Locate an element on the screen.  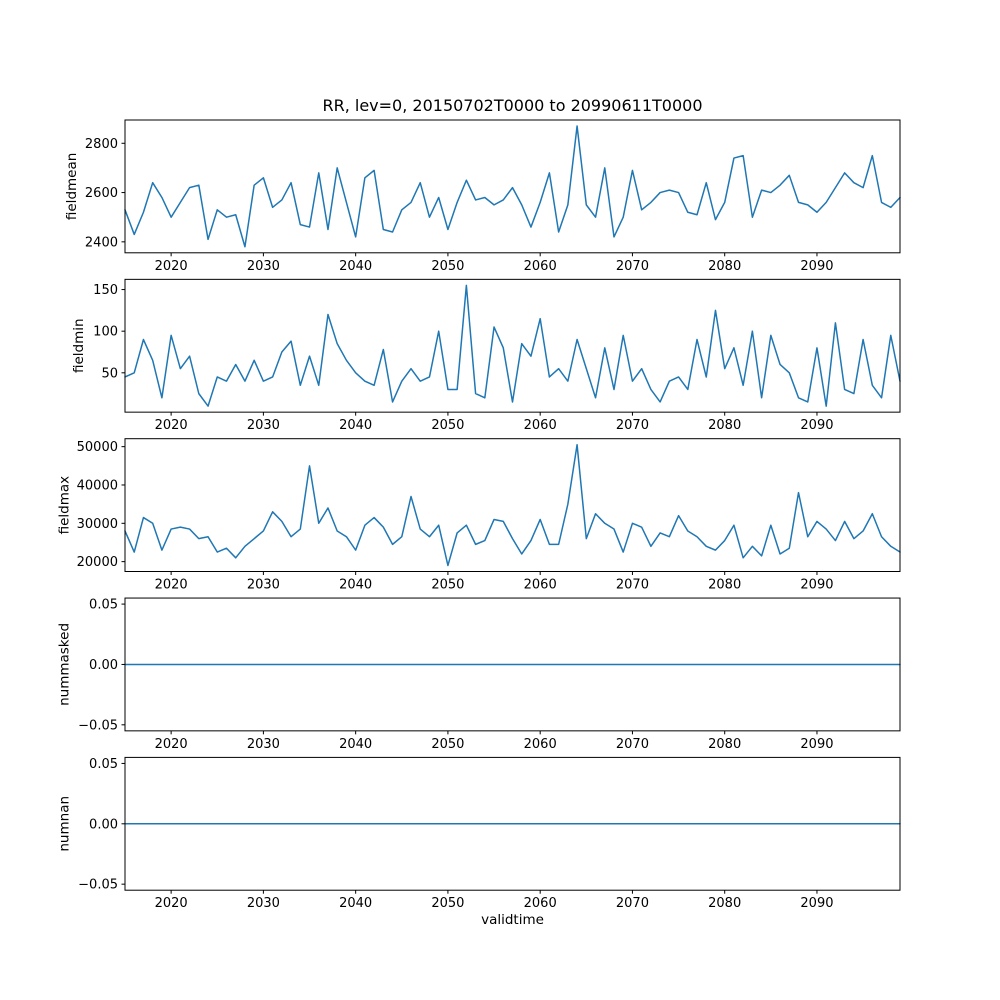
y-axis-label-fieldmean: fieldmean is located at coordinates (72, 186).